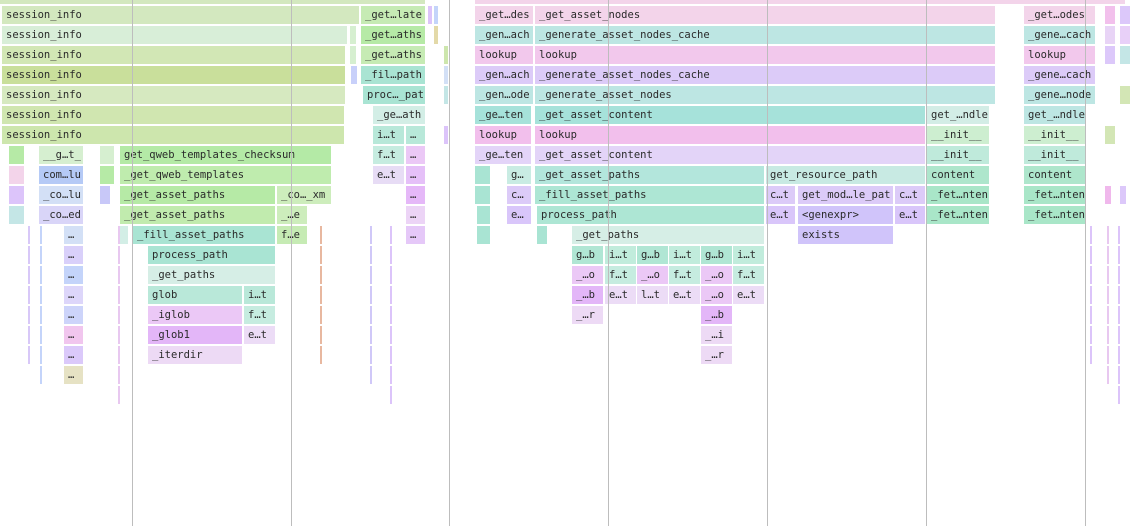  Describe the element at coordinates (649, 195) in the screenshot. I see `flame-frame: _fill_asset_paths` at that location.